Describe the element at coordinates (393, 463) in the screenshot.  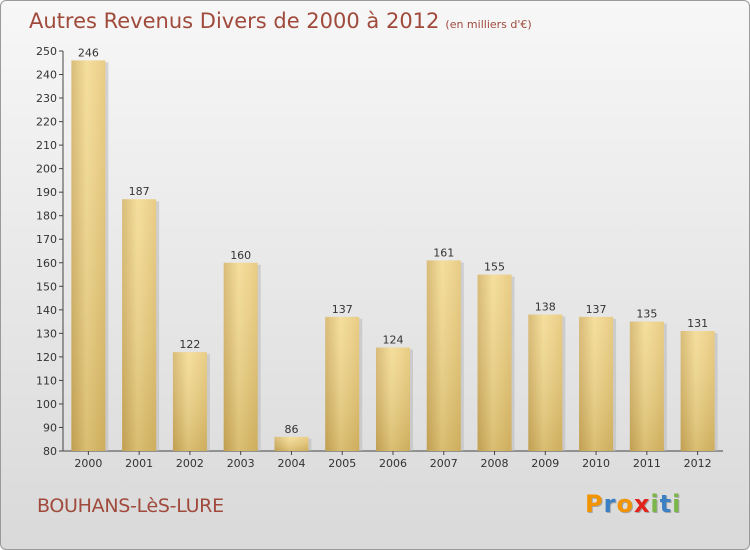
I see `x-tick-label: 2006` at that location.